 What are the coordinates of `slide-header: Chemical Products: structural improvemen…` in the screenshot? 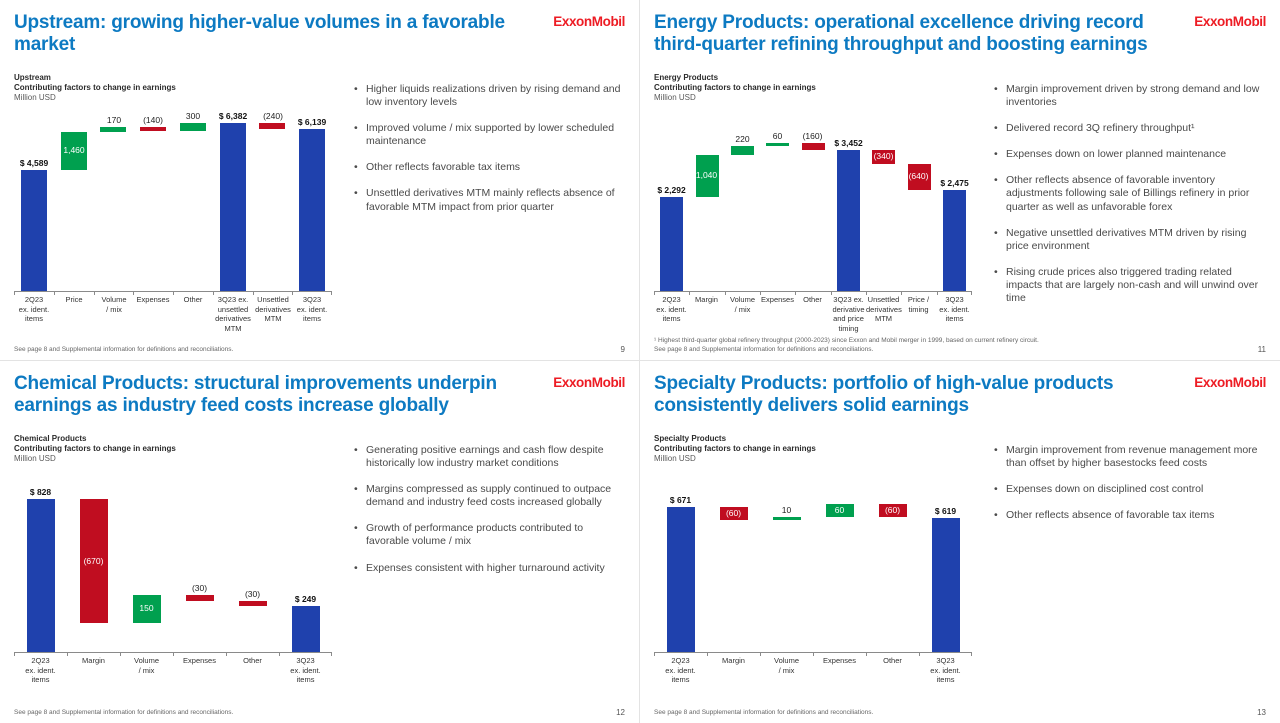 It's located at (319, 395).